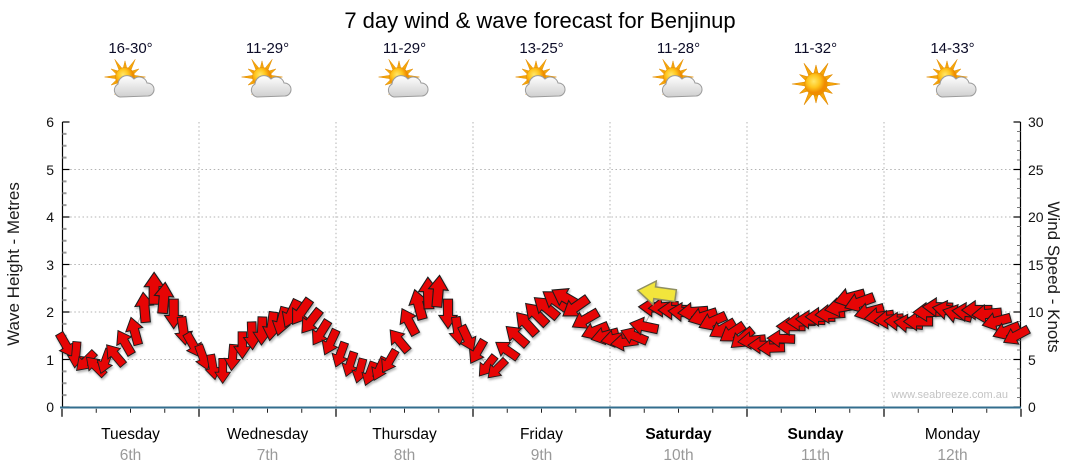  I want to click on day-temperature-range: 11-32°, so click(815, 48).